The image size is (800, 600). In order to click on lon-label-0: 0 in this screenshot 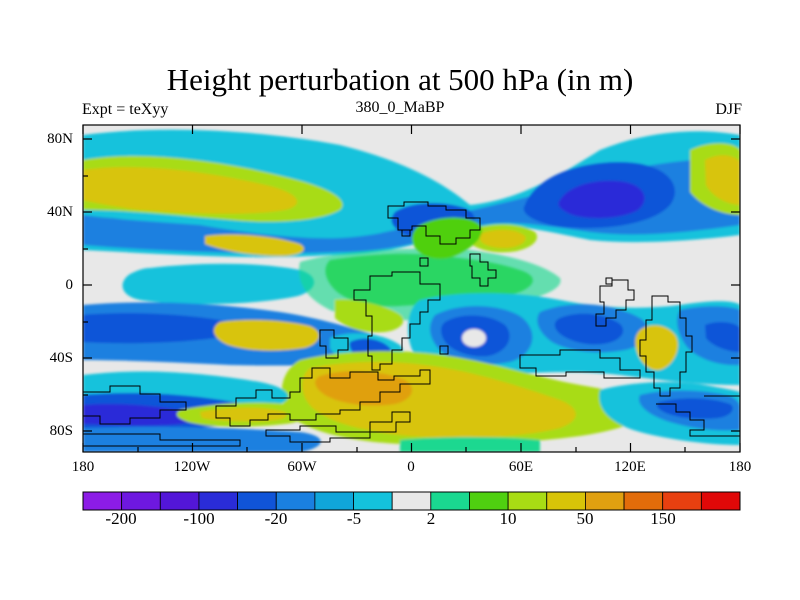, I will do `click(411, 467)`.